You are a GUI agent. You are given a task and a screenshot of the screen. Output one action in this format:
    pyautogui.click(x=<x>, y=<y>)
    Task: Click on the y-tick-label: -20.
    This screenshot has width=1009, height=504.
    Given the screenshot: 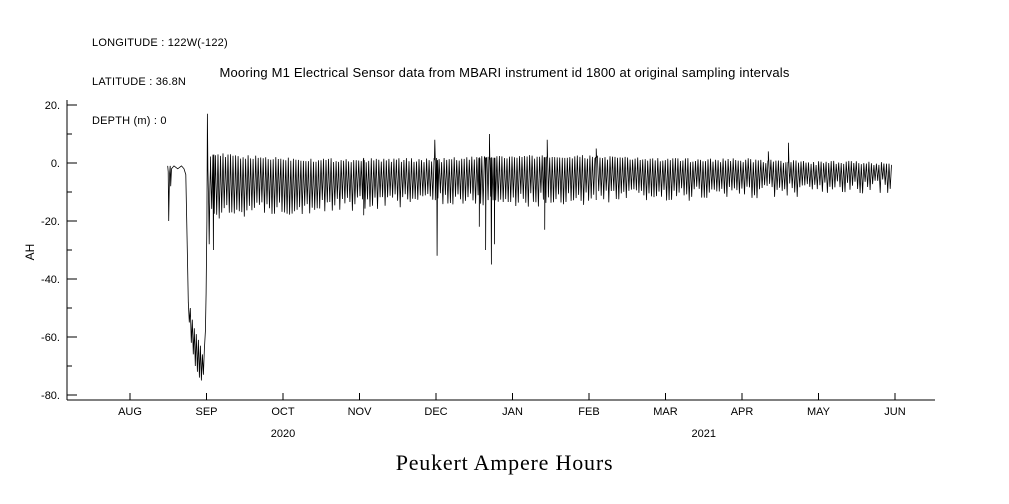 What is the action you would take?
    pyautogui.click(x=50, y=222)
    